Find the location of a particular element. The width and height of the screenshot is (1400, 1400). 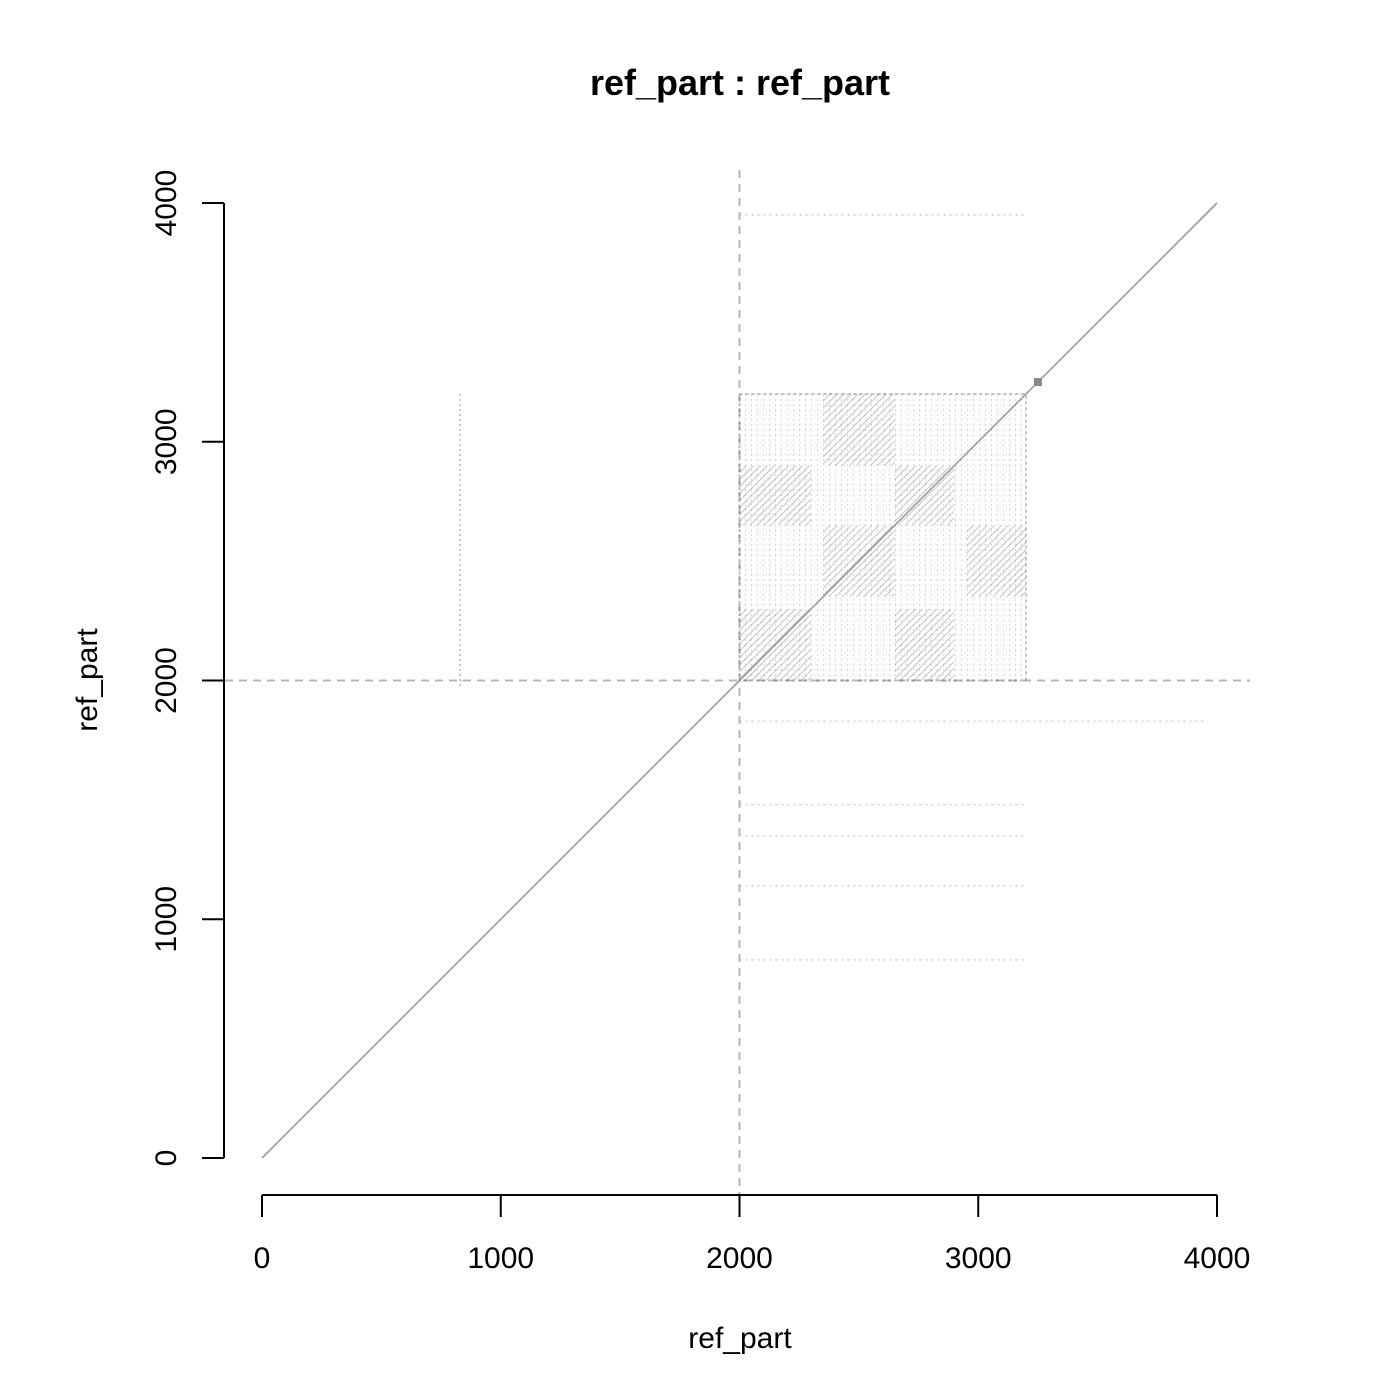

x-tick-label: 2000 is located at coordinates (739, 1258).